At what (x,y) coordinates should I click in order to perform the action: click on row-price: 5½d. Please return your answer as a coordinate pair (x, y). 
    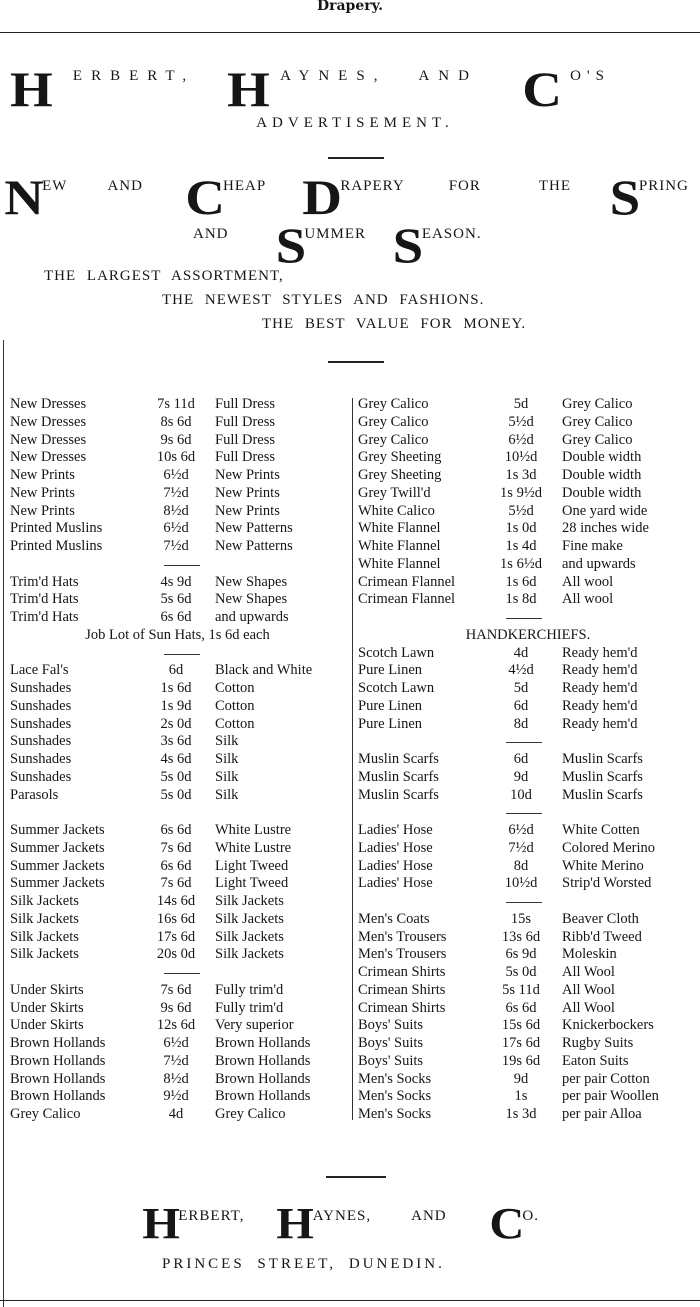
    Looking at the image, I should click on (521, 510).